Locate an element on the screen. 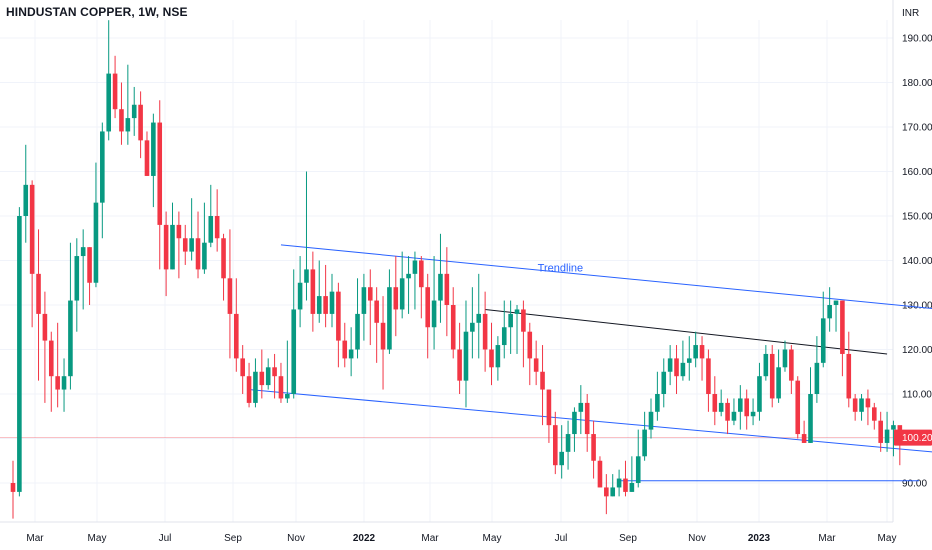 The width and height of the screenshot is (932, 550). y-tick-label: 120.00 is located at coordinates (917, 350).